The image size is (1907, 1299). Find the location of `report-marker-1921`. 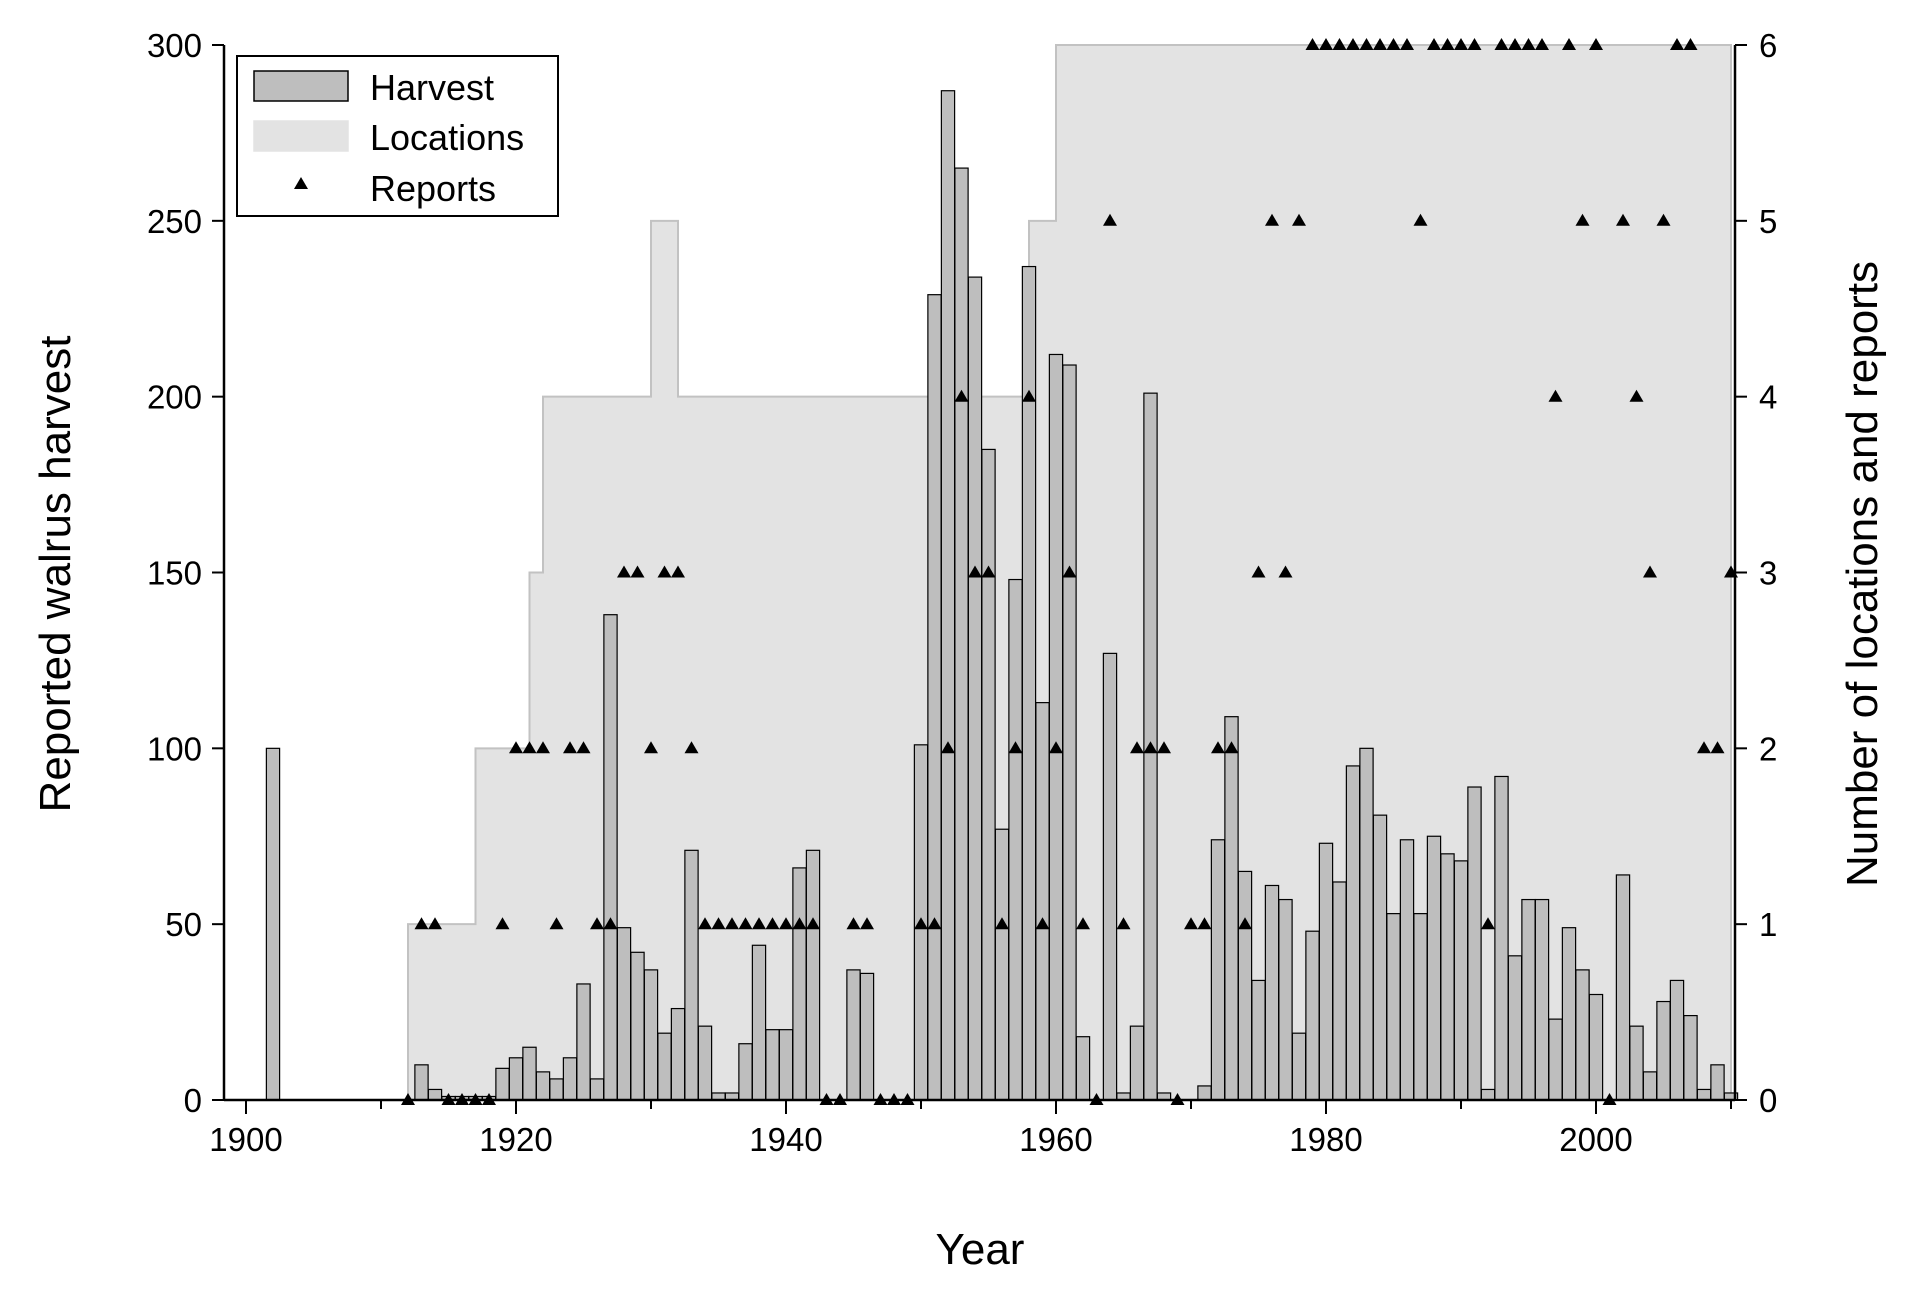

report-marker-1921 is located at coordinates (529, 747).